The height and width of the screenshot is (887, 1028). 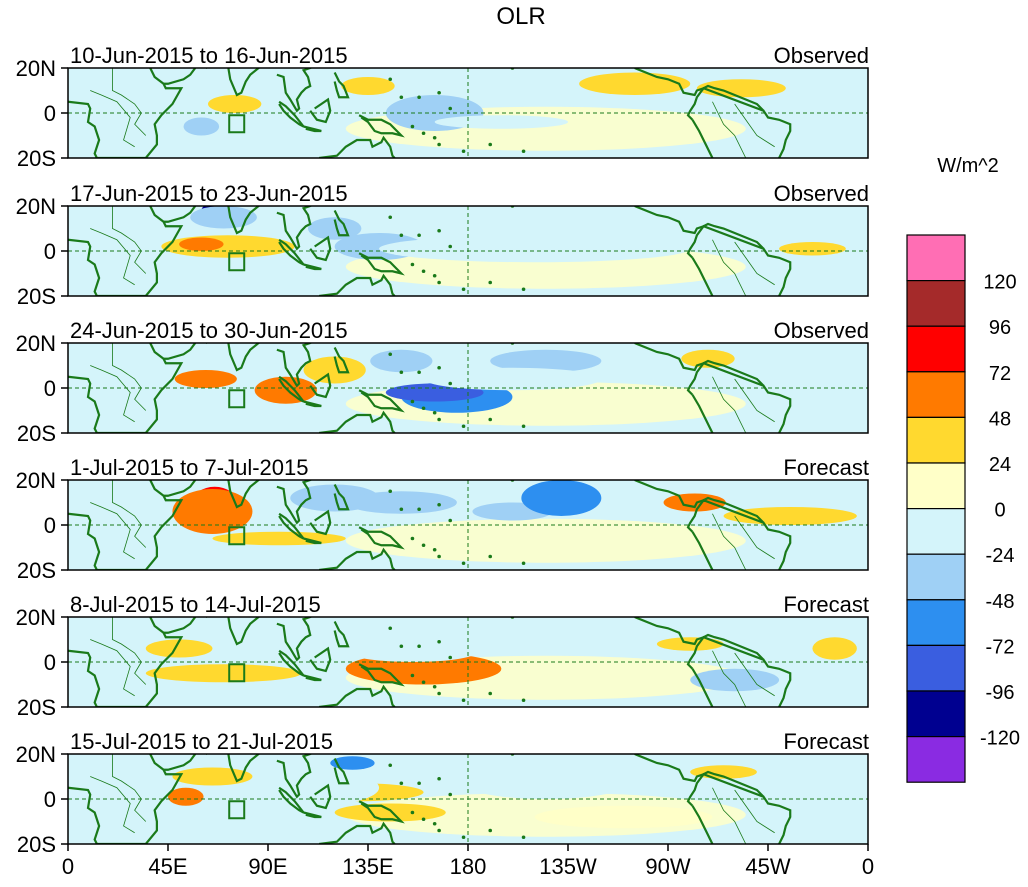 What do you see at coordinates (568, 866) in the screenshot?
I see `x-tick-label: 135W` at bounding box center [568, 866].